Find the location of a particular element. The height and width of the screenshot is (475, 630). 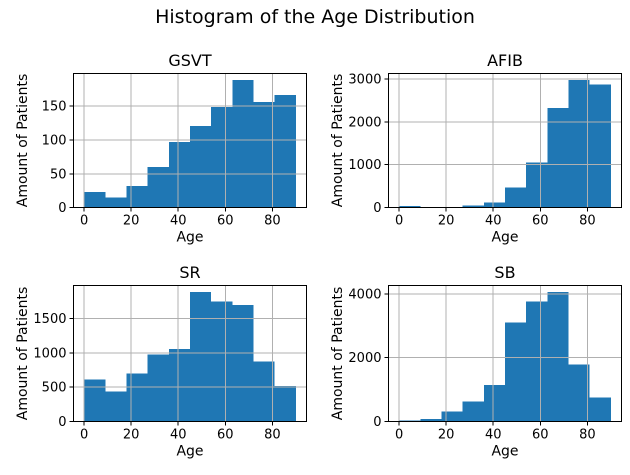

subplot-title: SB is located at coordinates (504, 272).